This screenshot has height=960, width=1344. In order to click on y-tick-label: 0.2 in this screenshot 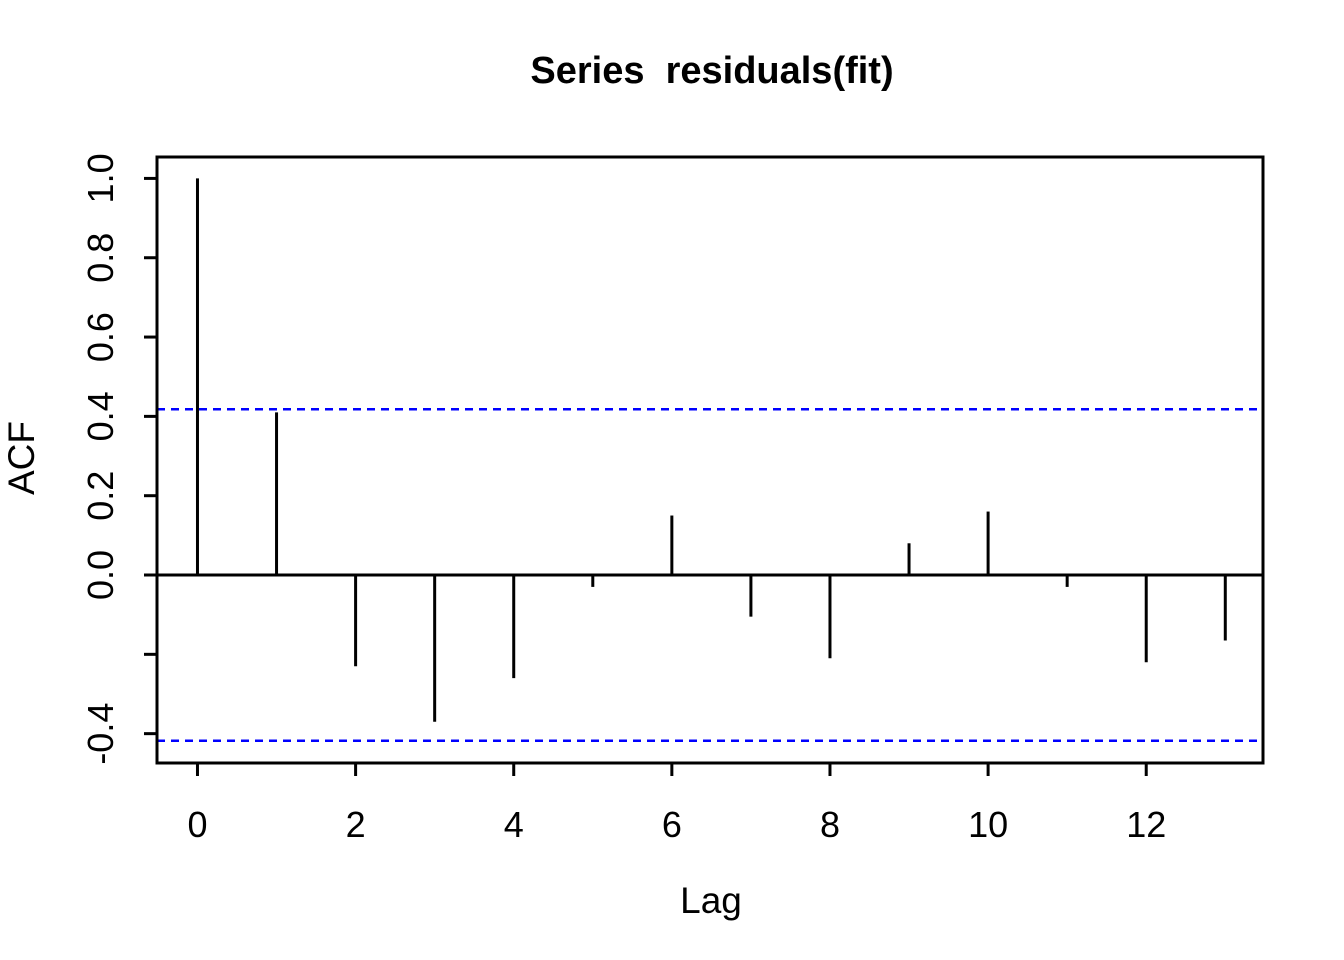, I will do `click(100, 496)`.